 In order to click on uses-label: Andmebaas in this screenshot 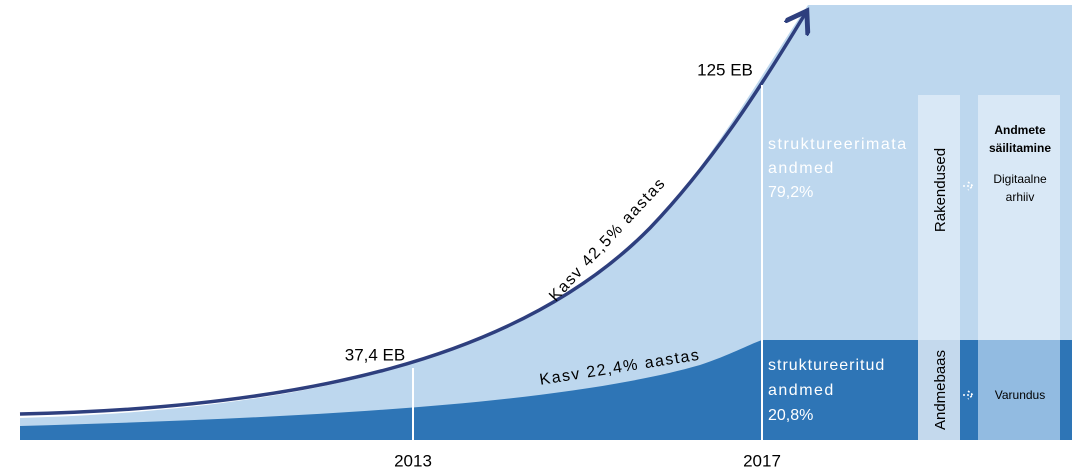, I will do `click(940, 390)`.